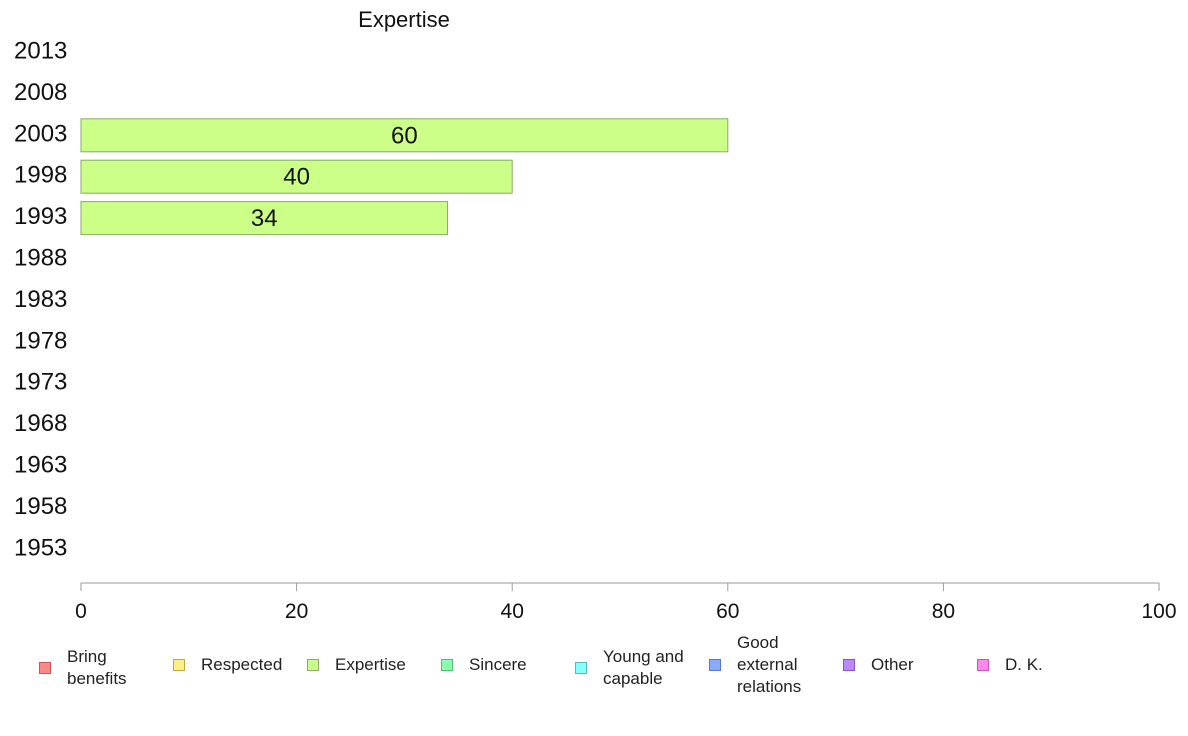  Describe the element at coordinates (581, 668) in the screenshot. I see `legend-swatch-young-and-capable` at that location.